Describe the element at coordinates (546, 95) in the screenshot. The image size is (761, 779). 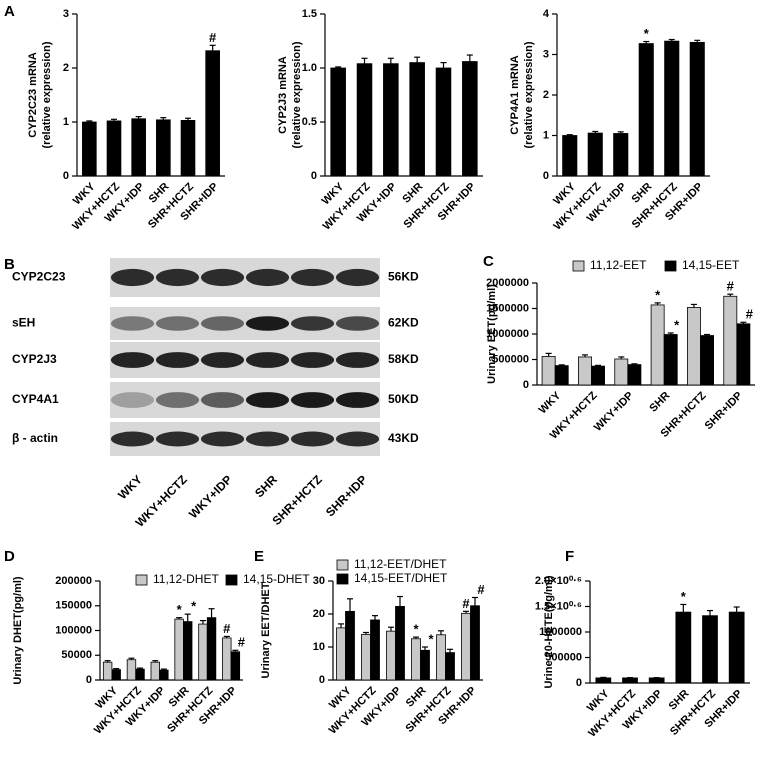
I see `y-tick-label: 2` at that location.